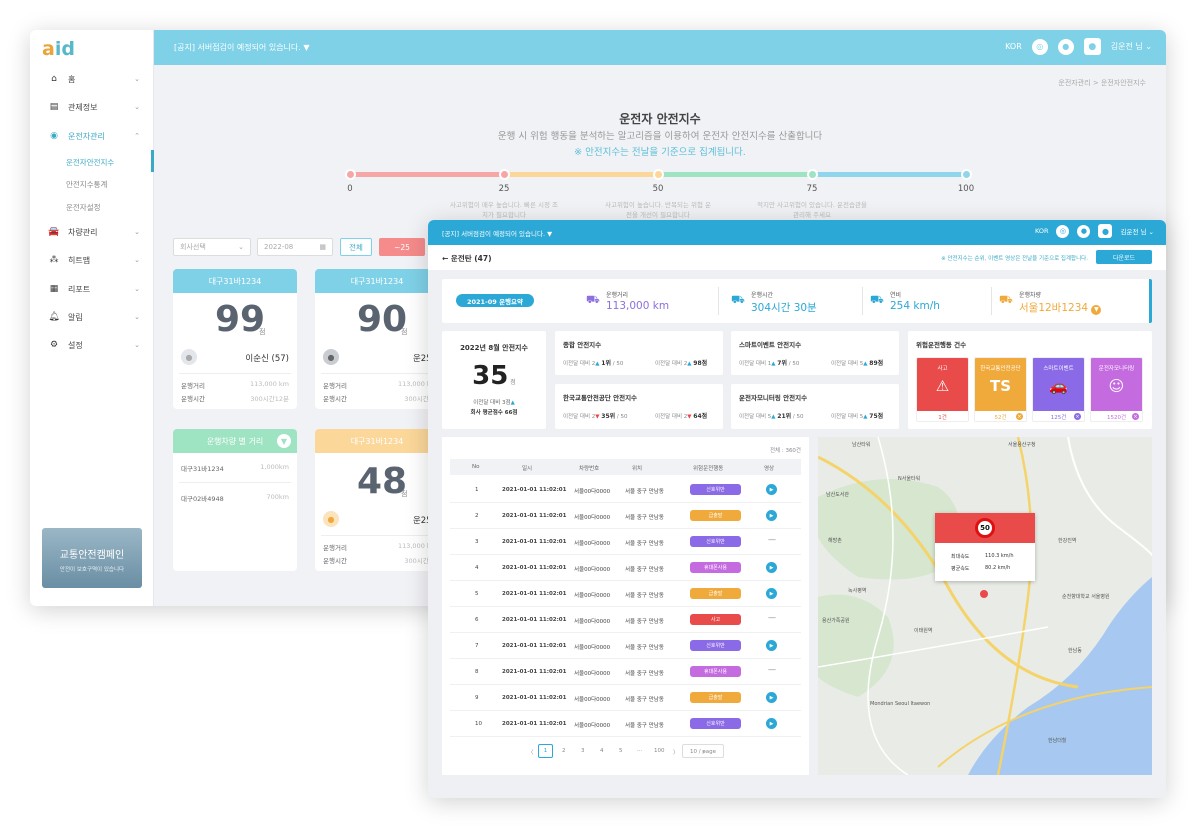  What do you see at coordinates (659, 751) in the screenshot?
I see `page-last-button: 100` at bounding box center [659, 751].